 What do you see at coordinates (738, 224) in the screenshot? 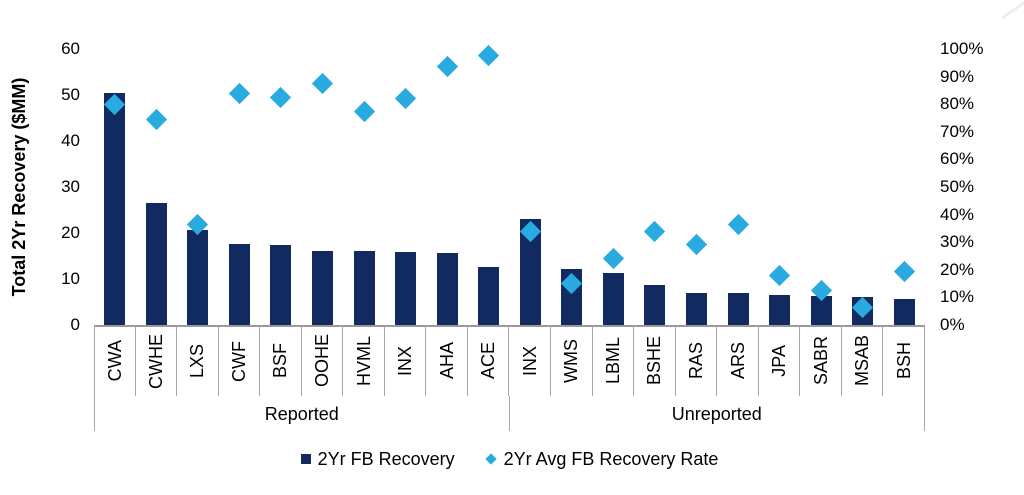
I see `recovery-rate-marker-ars` at bounding box center [738, 224].